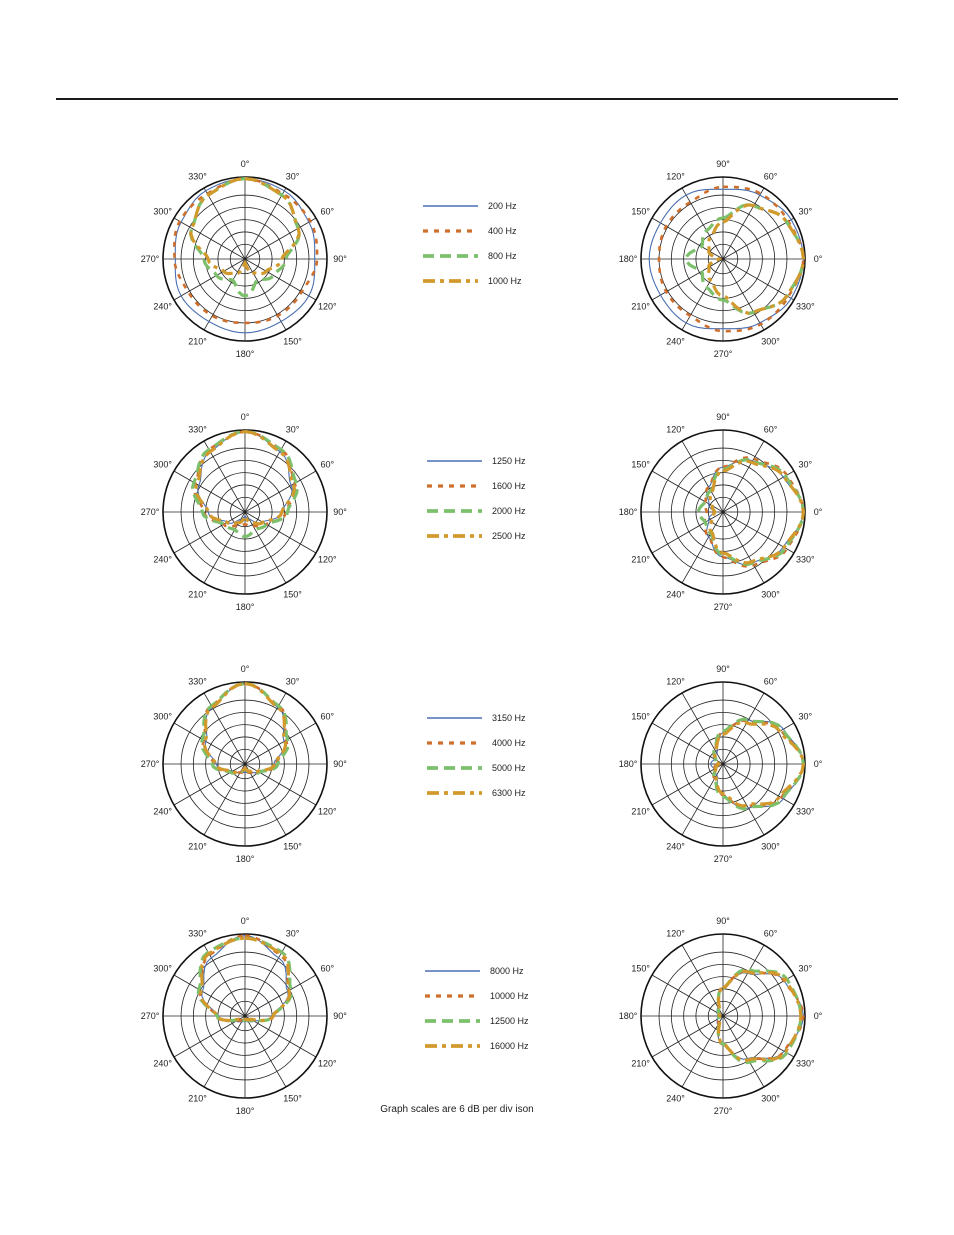  Describe the element at coordinates (496, 770) in the screenshot. I see `legend-item: 5000 Hz` at that location.